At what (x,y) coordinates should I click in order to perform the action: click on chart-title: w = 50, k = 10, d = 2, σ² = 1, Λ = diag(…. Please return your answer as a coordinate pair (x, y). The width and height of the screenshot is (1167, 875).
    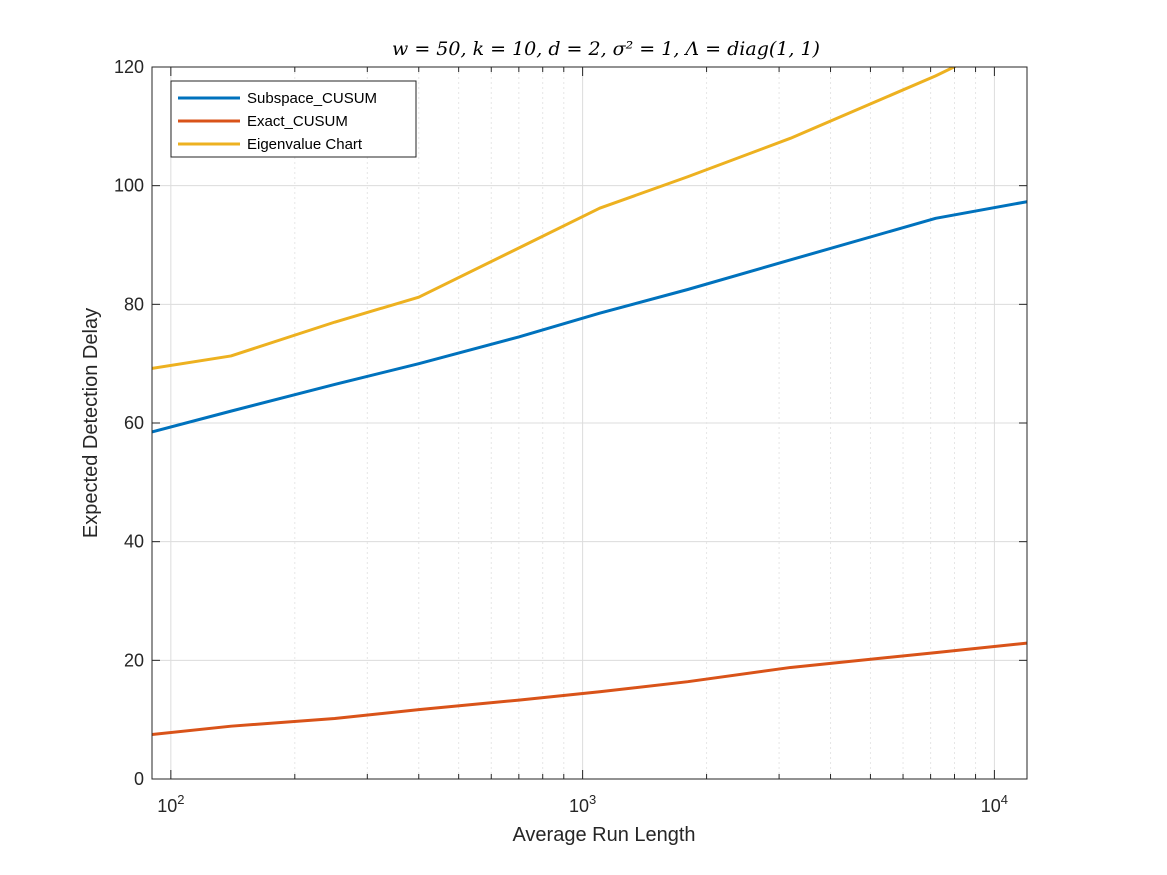
    Looking at the image, I should click on (606, 49).